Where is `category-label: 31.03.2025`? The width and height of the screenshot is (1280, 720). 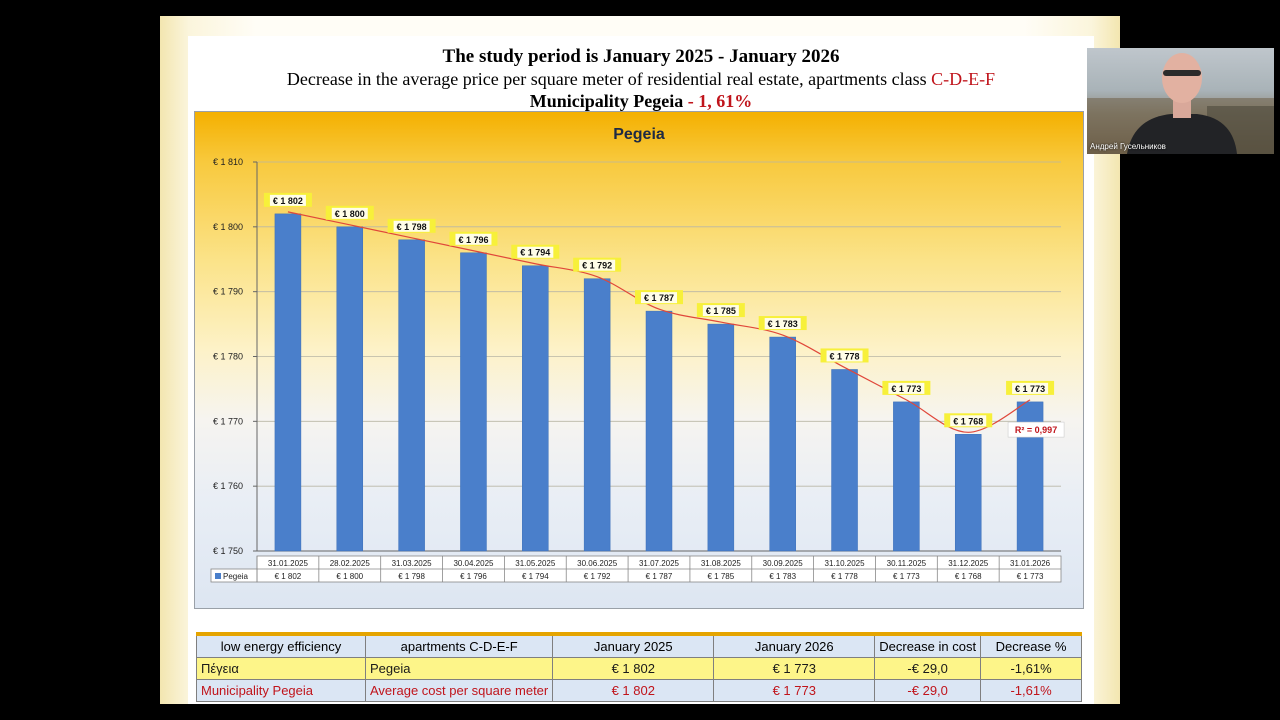
category-label: 31.03.2025 is located at coordinates (412, 563).